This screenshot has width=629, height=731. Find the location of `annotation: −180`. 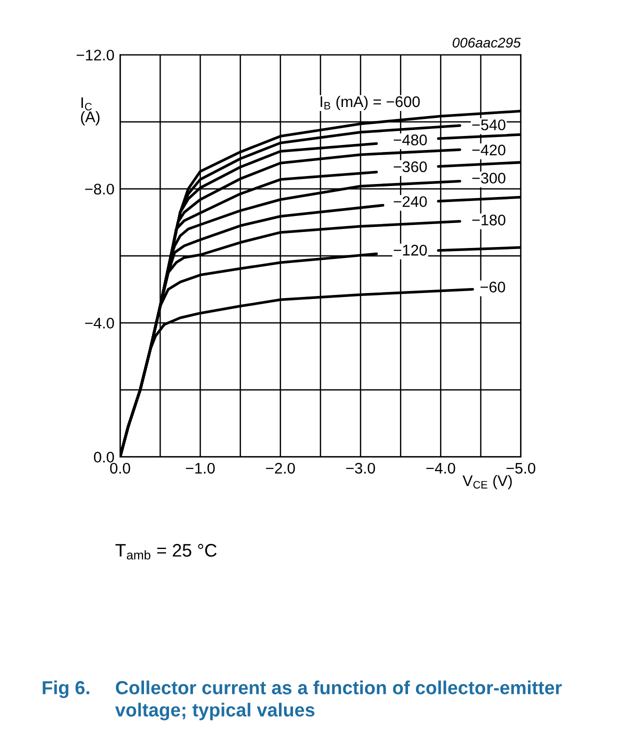

annotation: −180 is located at coordinates (489, 220).